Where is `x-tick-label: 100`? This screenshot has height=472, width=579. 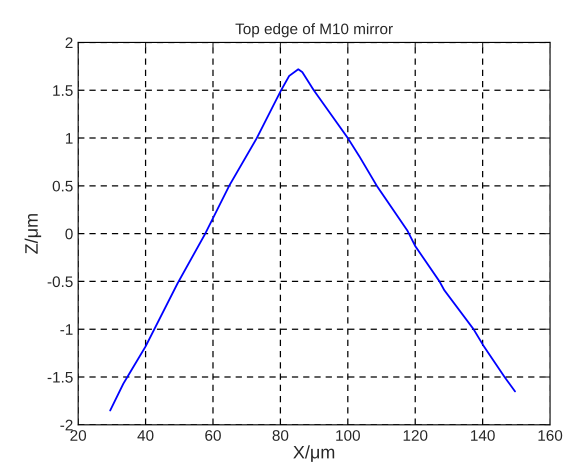 x-tick-label: 100 is located at coordinates (348, 435).